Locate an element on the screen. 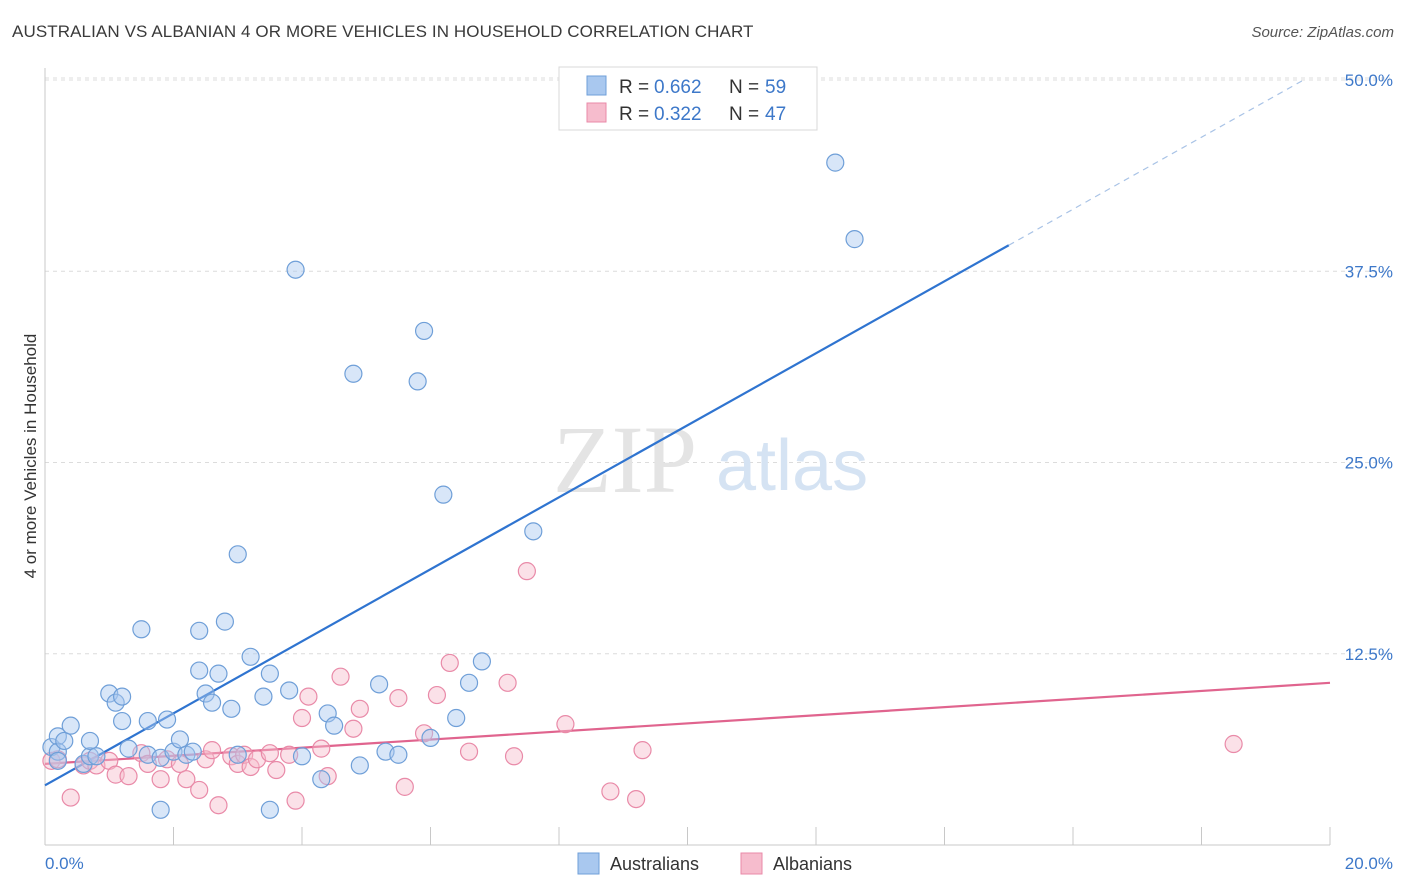 The height and width of the screenshot is (892, 1406). bottom-legend: Australians Albanians is located at coordinates (714, 863).